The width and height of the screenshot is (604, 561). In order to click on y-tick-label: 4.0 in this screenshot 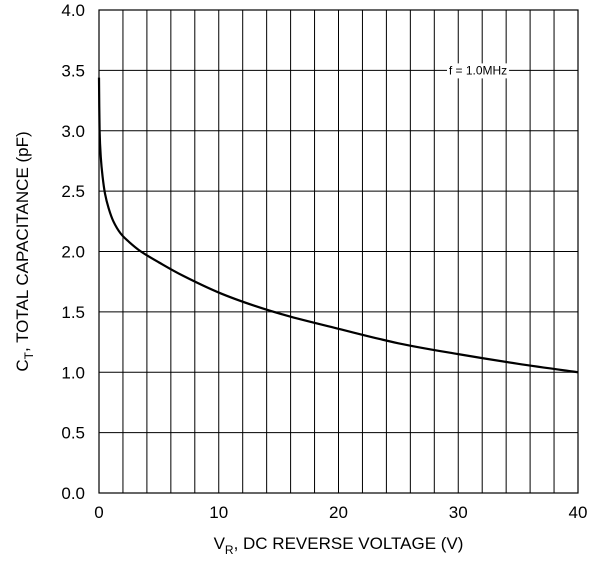, I will do `click(73, 10)`.